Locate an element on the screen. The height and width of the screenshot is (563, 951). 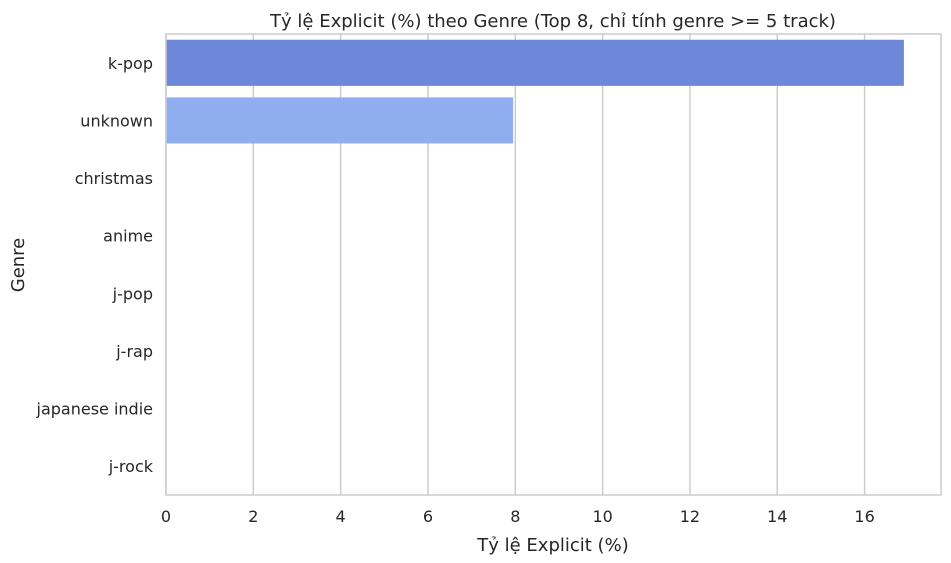
bars is located at coordinates (535, 91).